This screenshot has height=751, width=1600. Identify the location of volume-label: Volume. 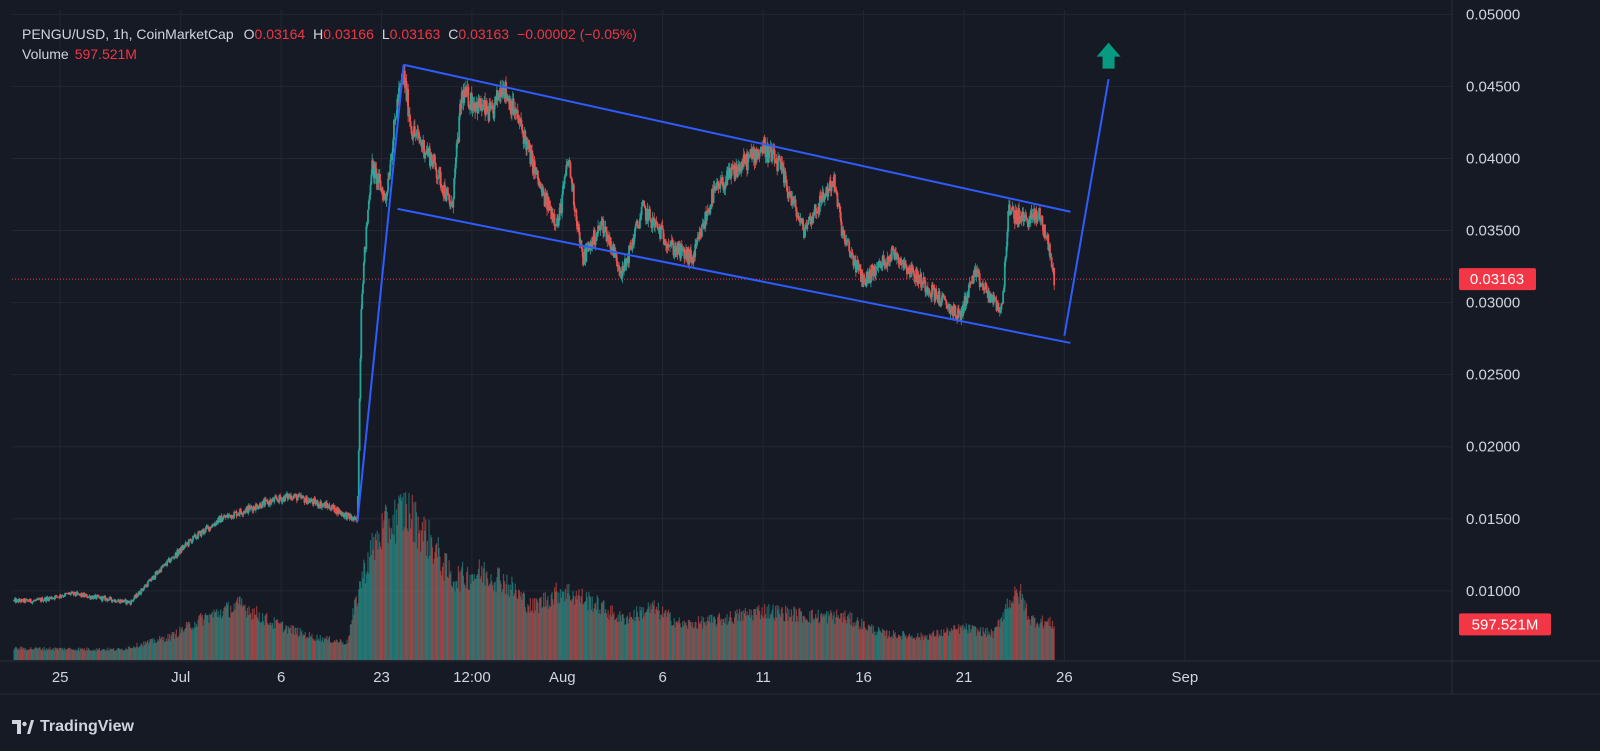
(45, 54).